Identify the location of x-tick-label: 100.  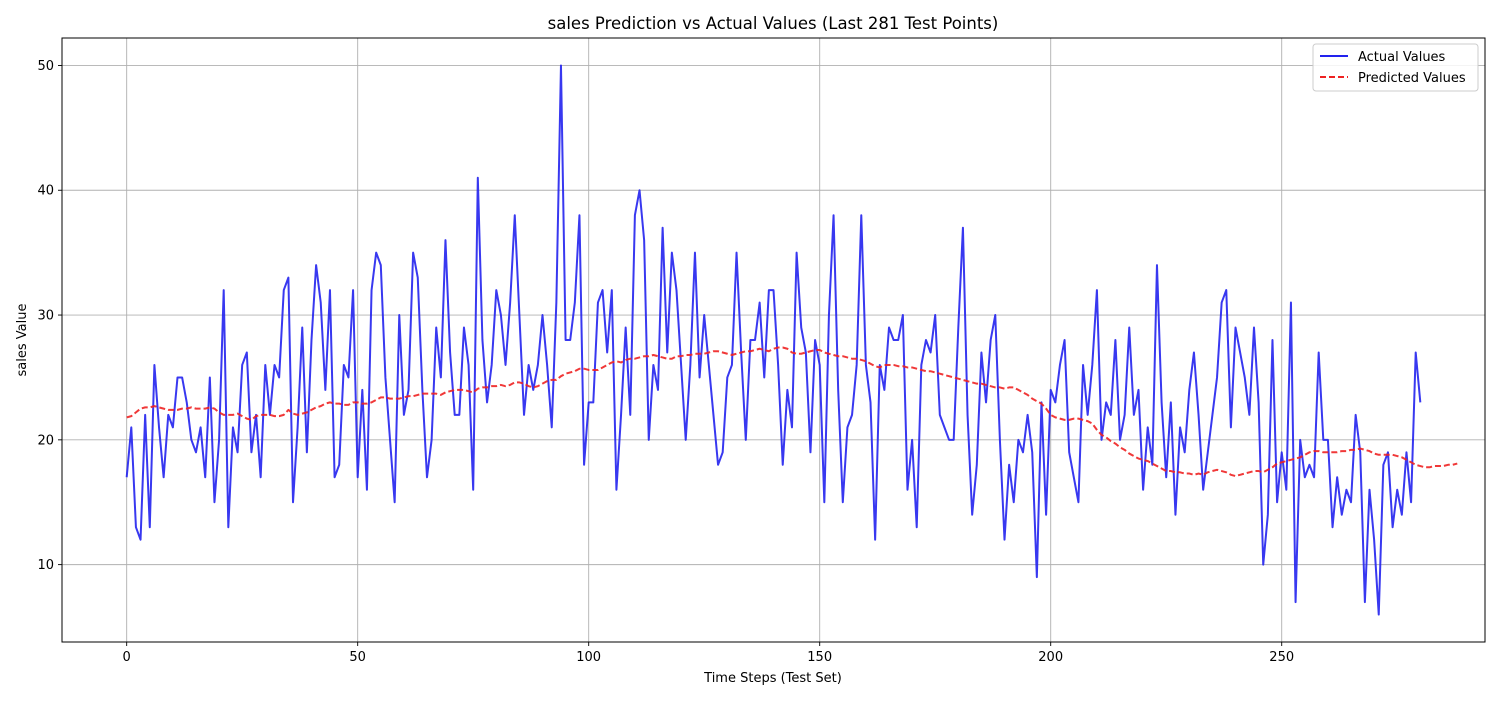
(588, 657).